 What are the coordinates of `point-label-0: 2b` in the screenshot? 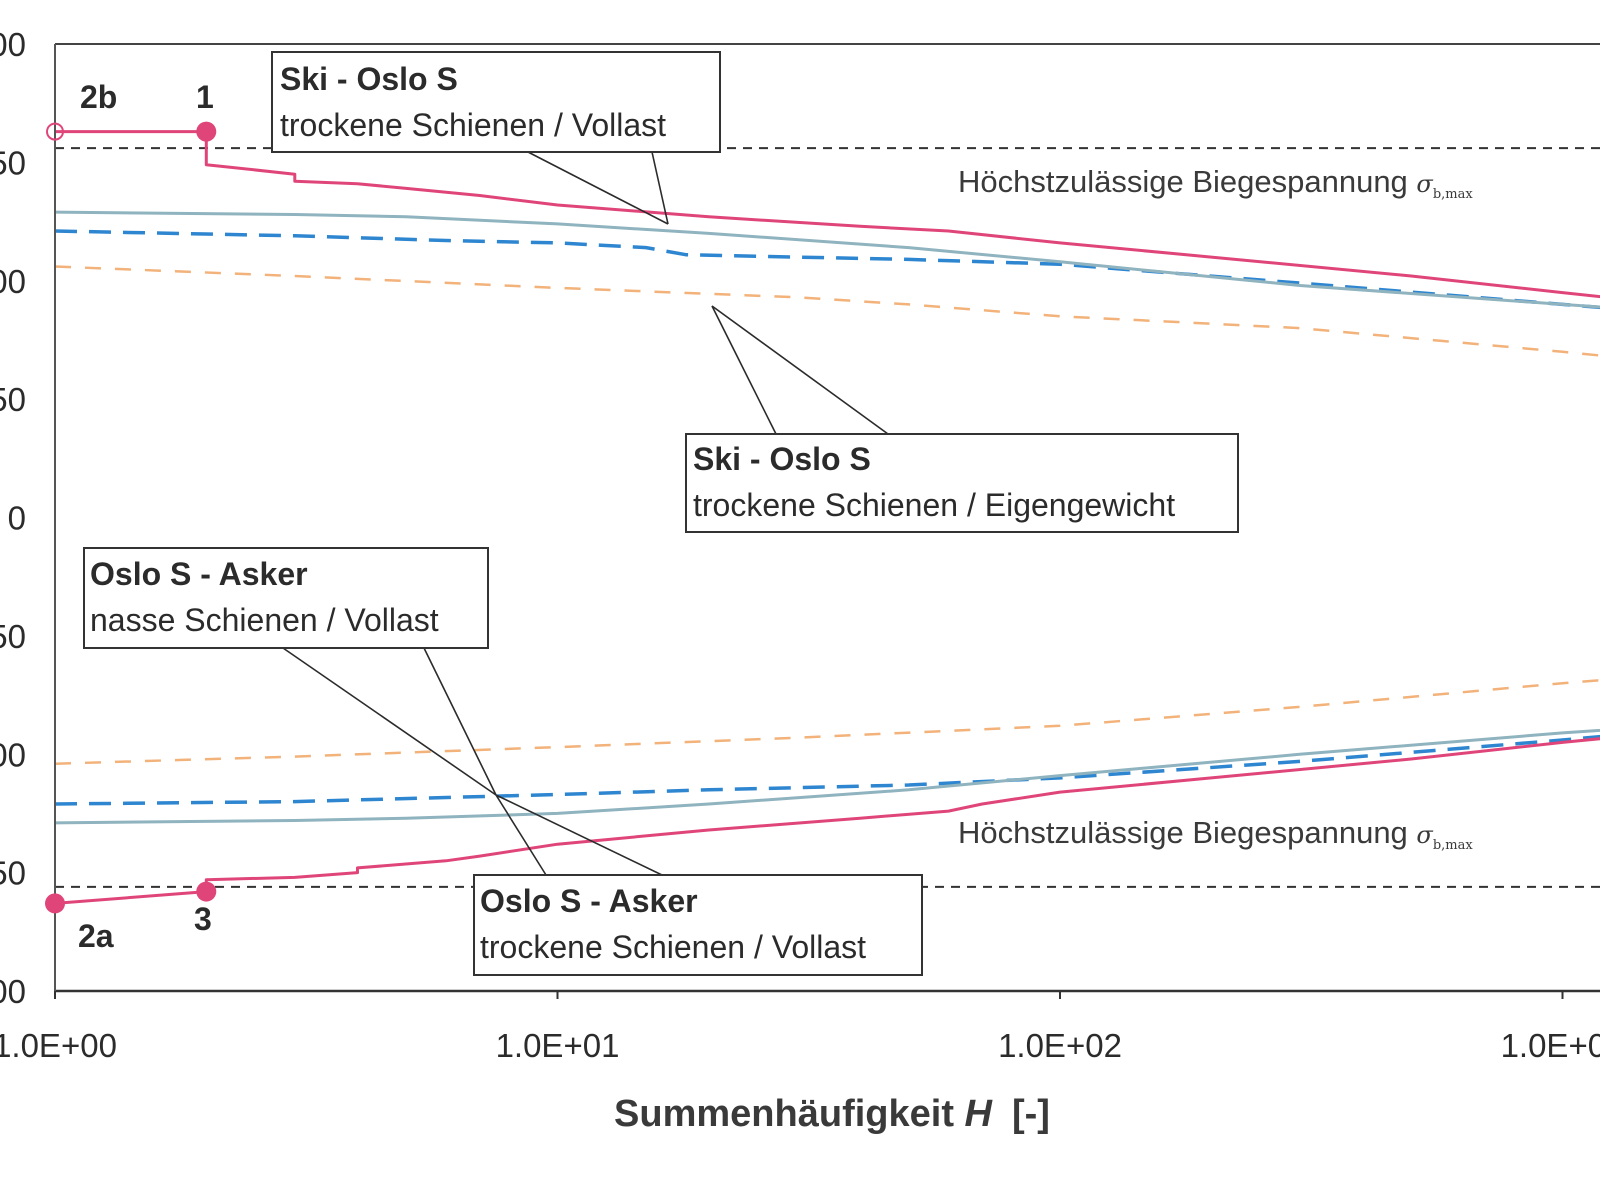 It's located at (98, 97).